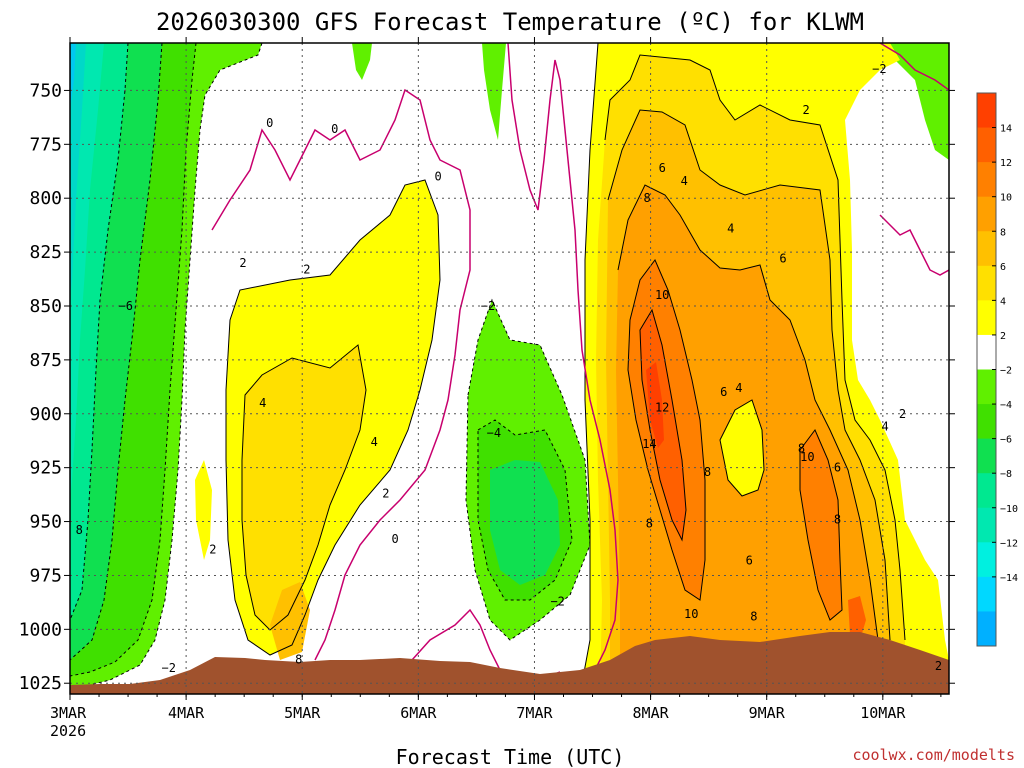 The width and height of the screenshot is (1024, 768). What do you see at coordinates (418, 713) in the screenshot?
I see `x-tick-label: 6MAR` at bounding box center [418, 713].